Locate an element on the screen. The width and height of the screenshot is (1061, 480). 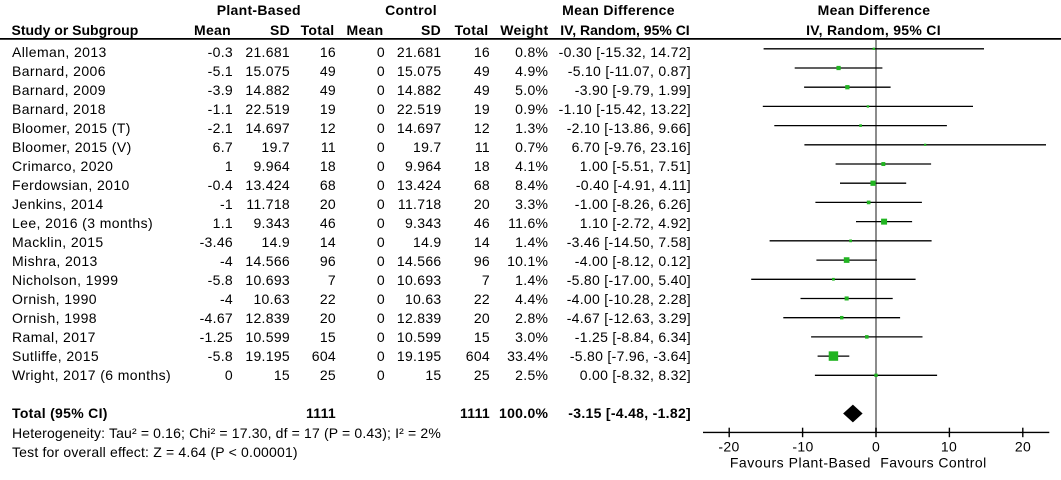
svg-text: -10 is located at coordinates (802, 447).